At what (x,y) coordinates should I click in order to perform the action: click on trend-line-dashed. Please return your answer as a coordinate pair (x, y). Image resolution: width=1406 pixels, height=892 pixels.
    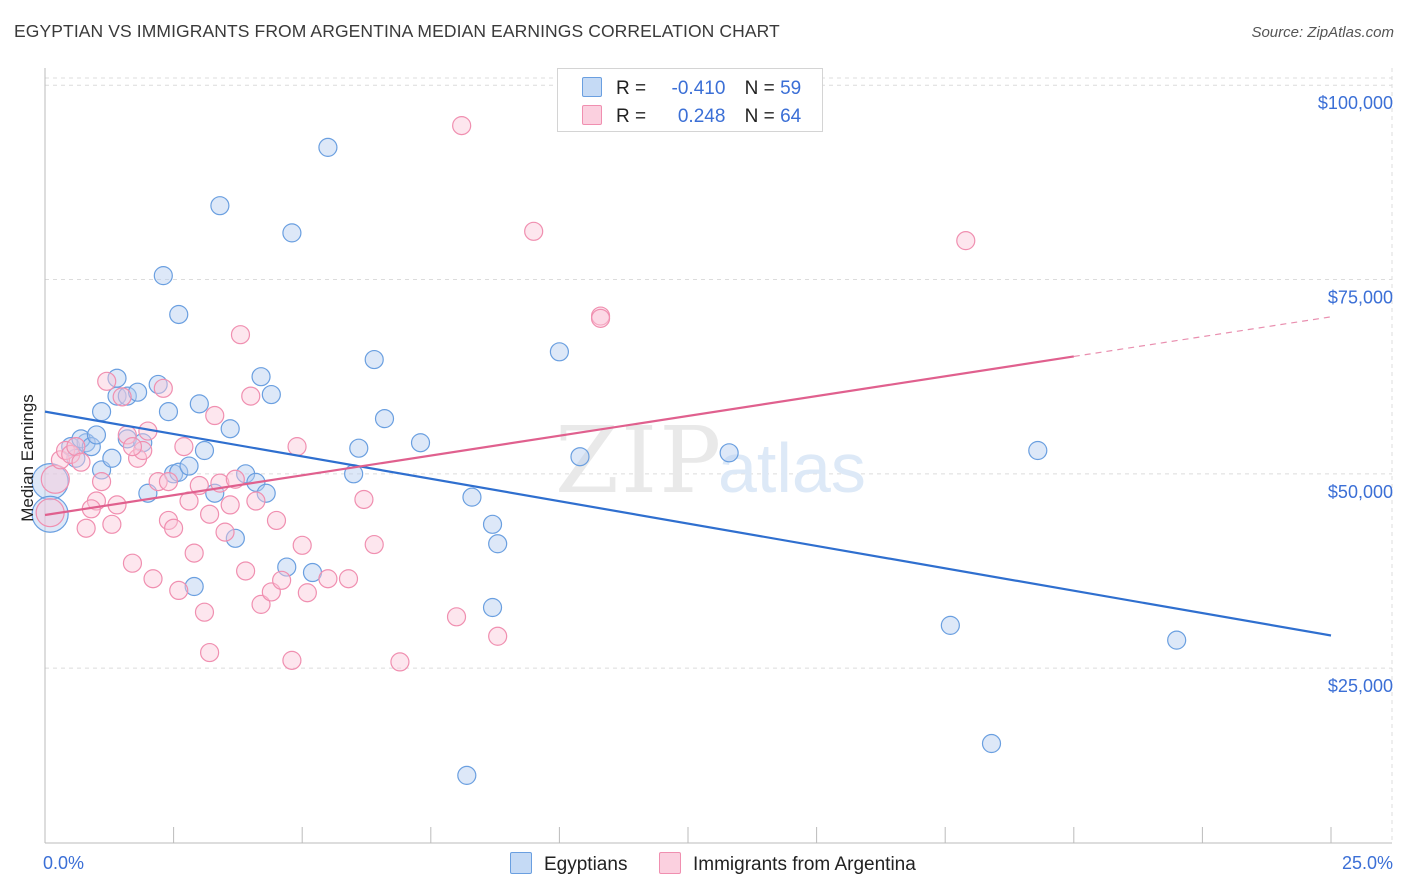
    Looking at the image, I should click on (1202, 337).